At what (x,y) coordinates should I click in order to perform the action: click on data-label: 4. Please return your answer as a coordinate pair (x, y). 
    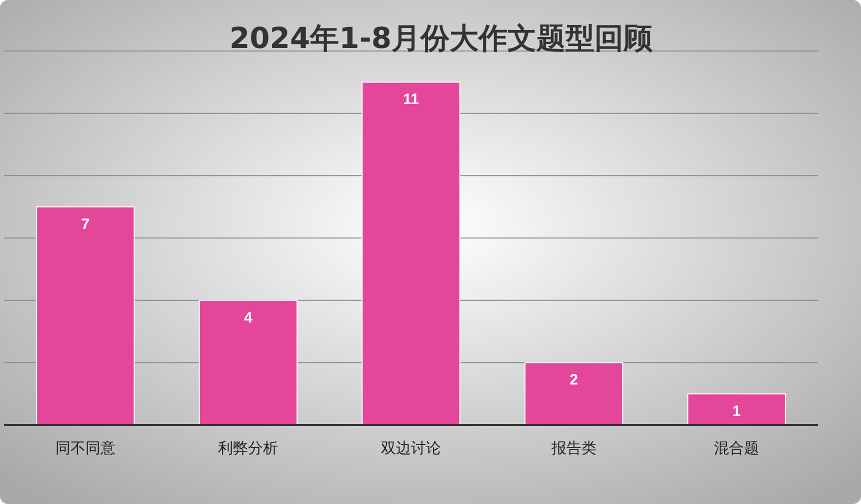
    Looking at the image, I should click on (249, 317).